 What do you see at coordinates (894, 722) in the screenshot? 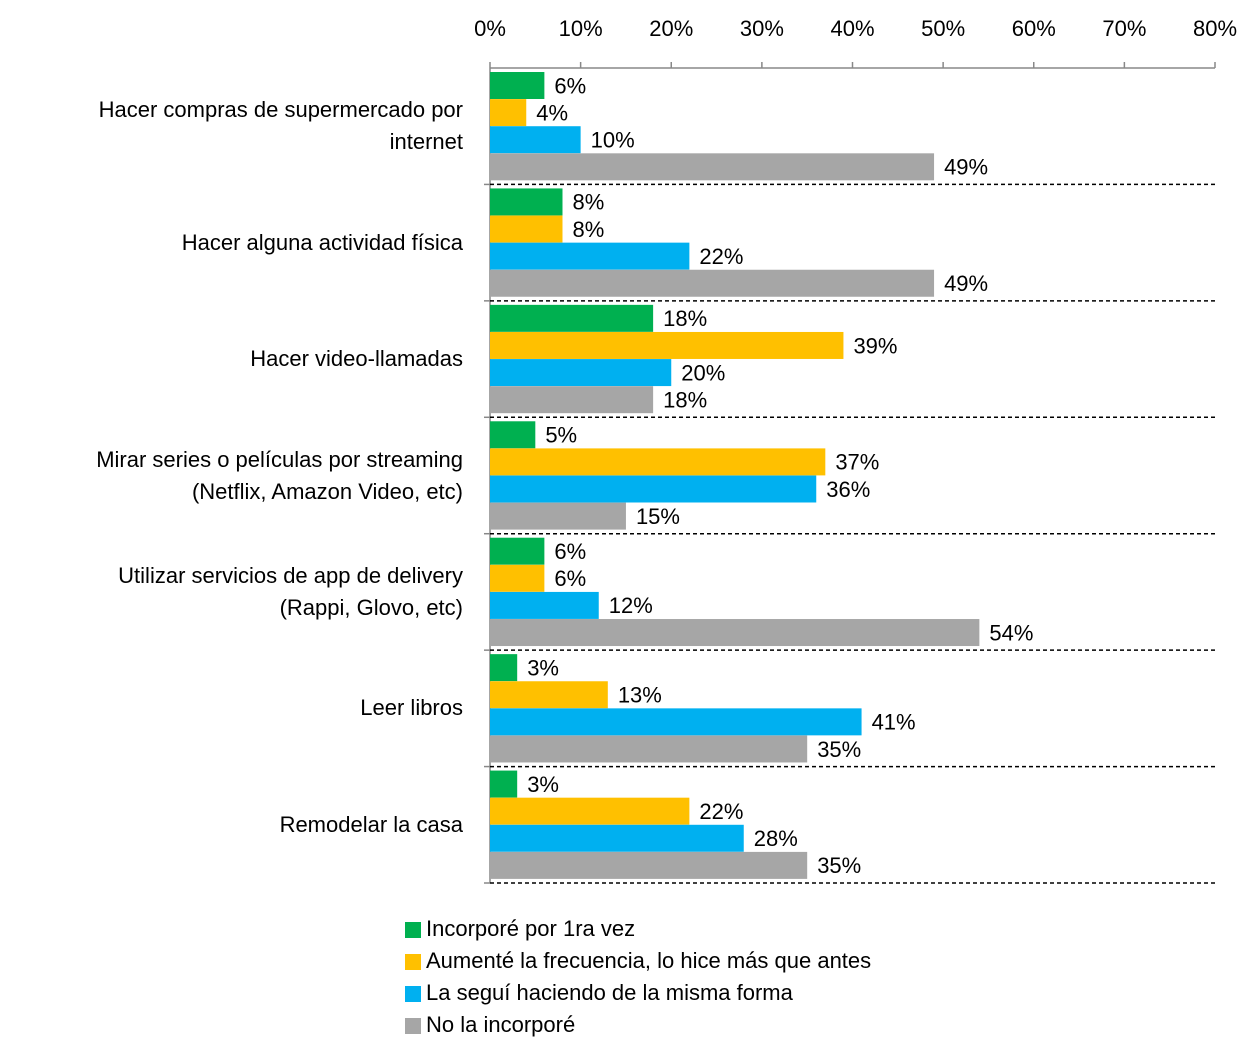
I see `data-label: 41%` at bounding box center [894, 722].